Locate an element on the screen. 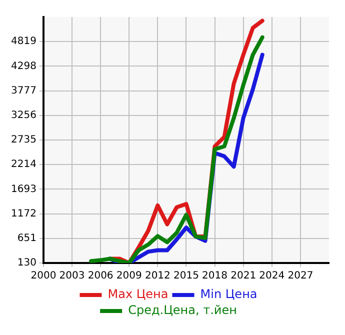 The image size is (345, 335). y-tick-label: 3777 is located at coordinates (23, 90).